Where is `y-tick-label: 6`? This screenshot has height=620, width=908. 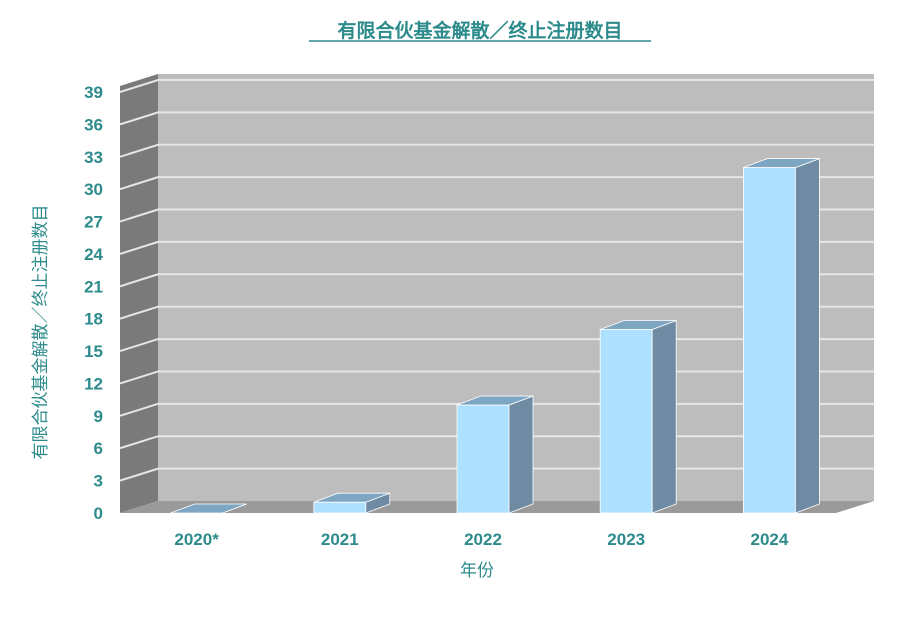
y-tick-label: 6 is located at coordinates (98, 448).